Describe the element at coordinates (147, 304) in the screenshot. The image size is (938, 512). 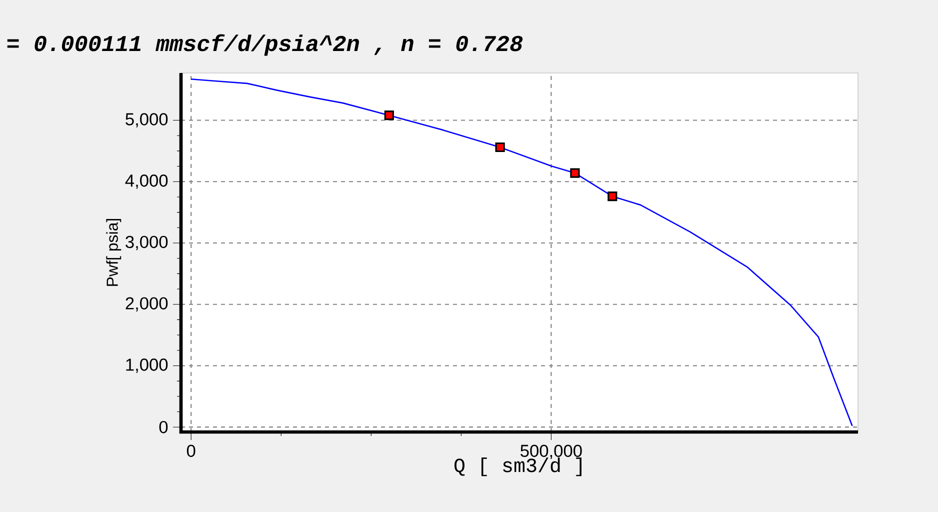
I see `y-tick-label: 2,000` at that location.